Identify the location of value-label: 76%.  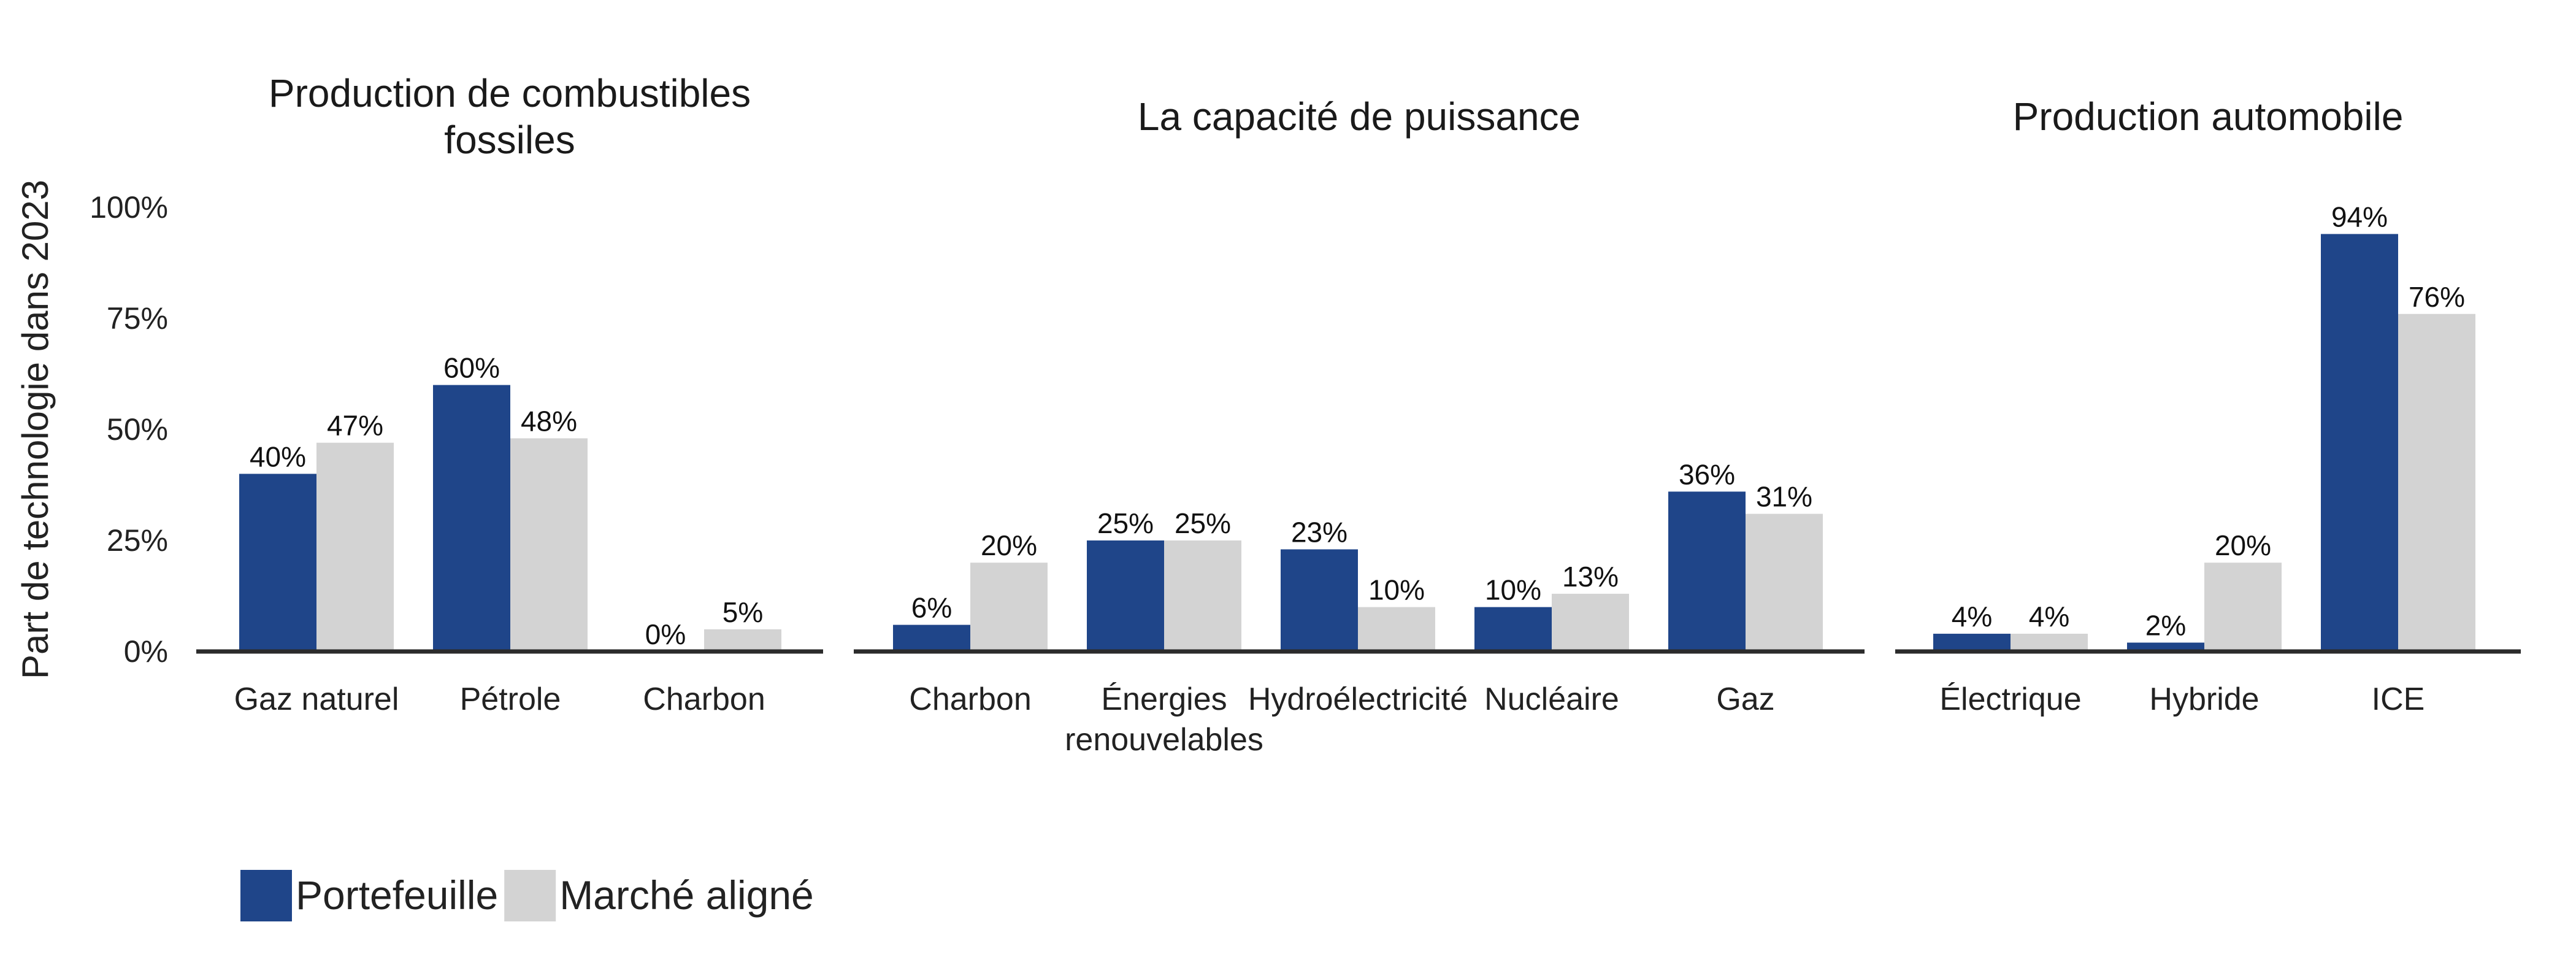
(2437, 297).